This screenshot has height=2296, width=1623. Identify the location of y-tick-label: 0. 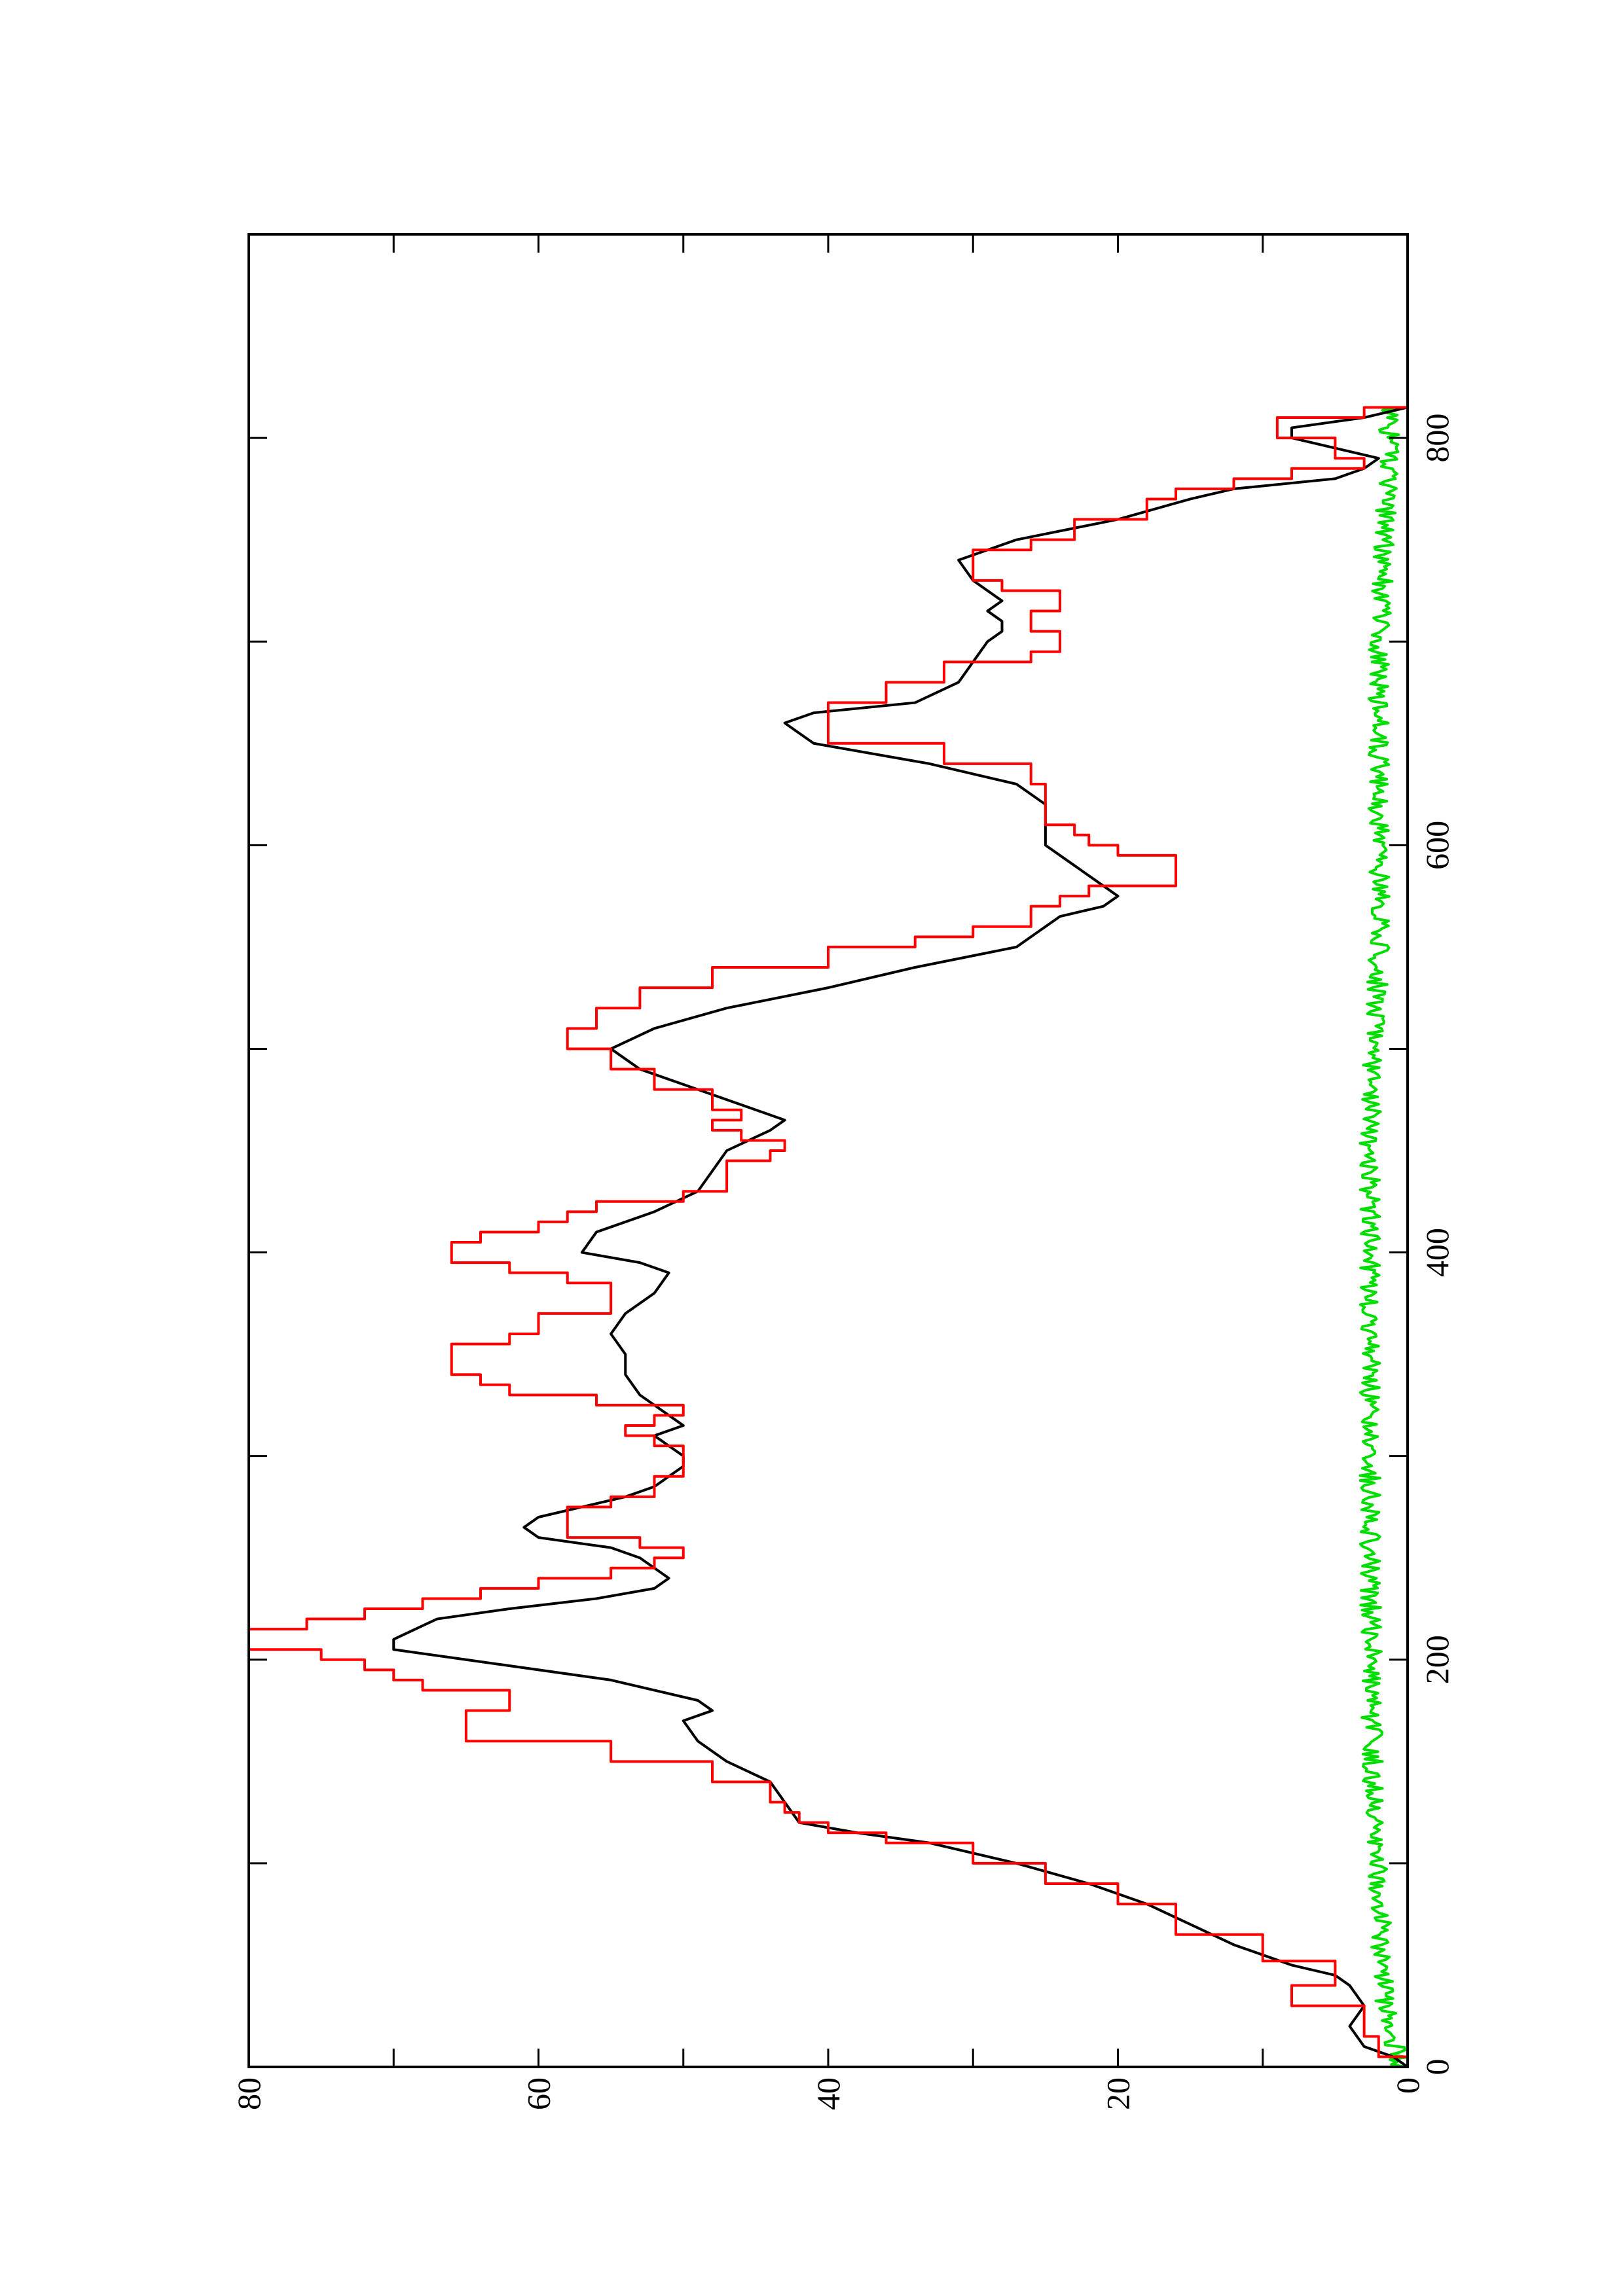
(1407, 2085).